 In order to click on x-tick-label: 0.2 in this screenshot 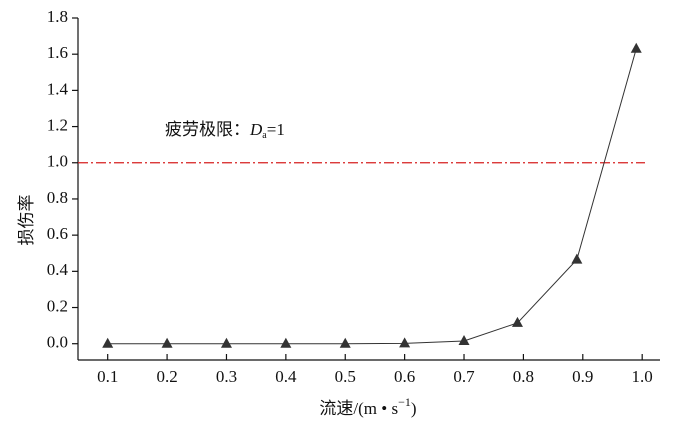, I will do `click(166, 376)`.